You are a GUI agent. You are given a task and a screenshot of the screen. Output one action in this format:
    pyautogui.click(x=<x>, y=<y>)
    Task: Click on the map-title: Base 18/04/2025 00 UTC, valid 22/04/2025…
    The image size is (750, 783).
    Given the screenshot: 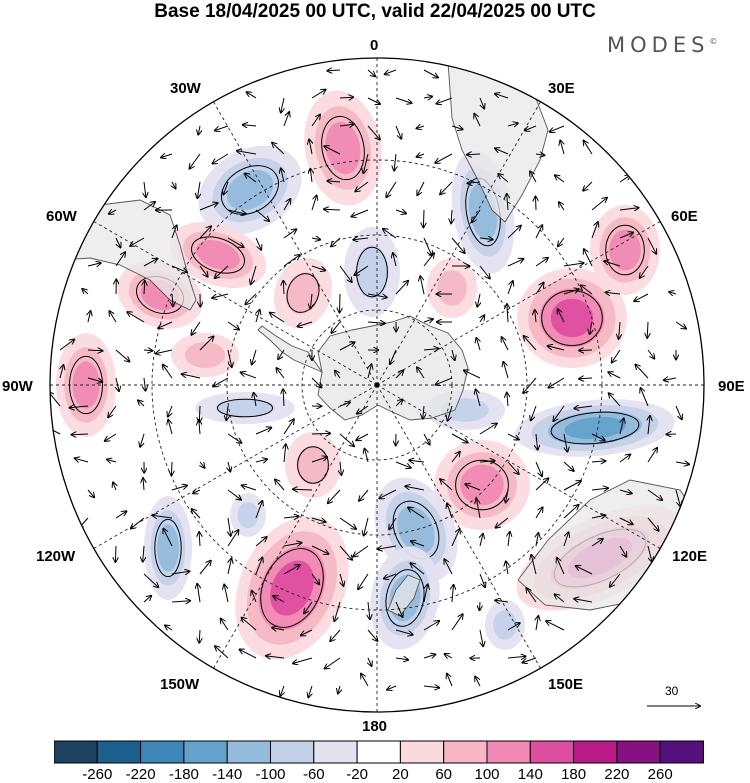 What is the action you would take?
    pyautogui.click(x=375, y=11)
    